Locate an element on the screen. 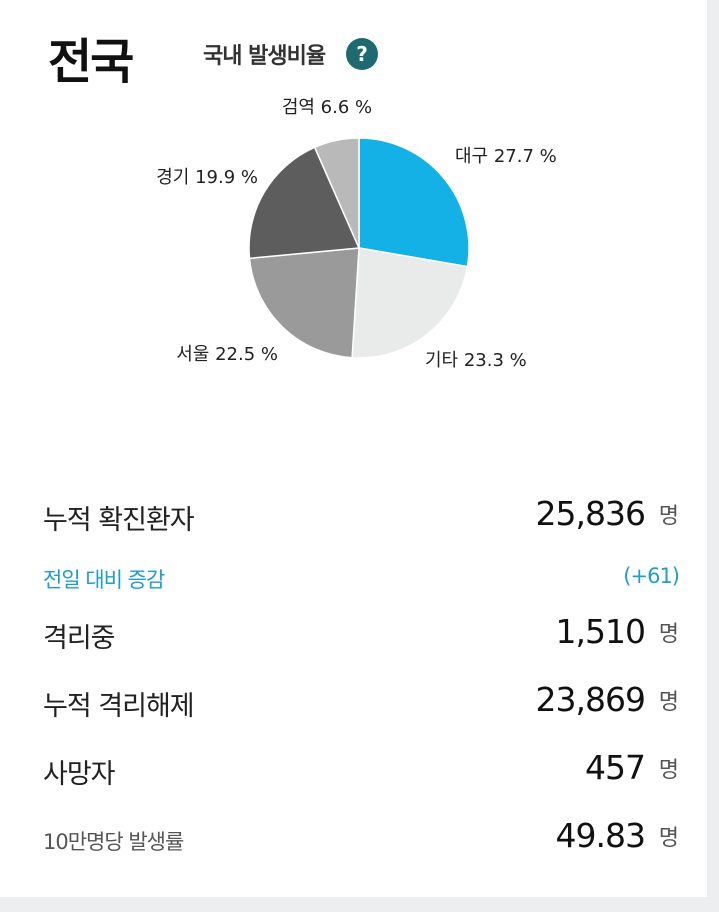  stat-incidence: 10만명당 발생률 49.83 명 is located at coordinates (361, 838).